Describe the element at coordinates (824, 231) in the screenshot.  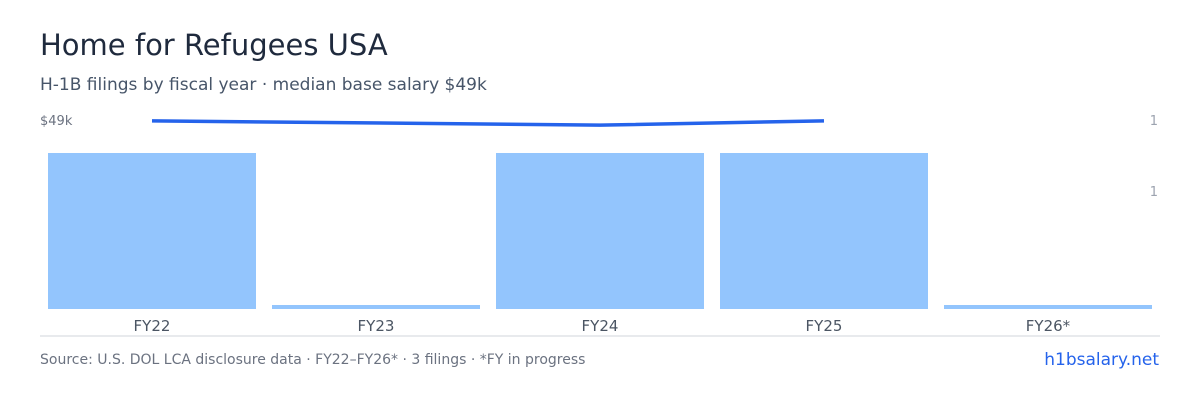
I see `bar-fy25` at that location.